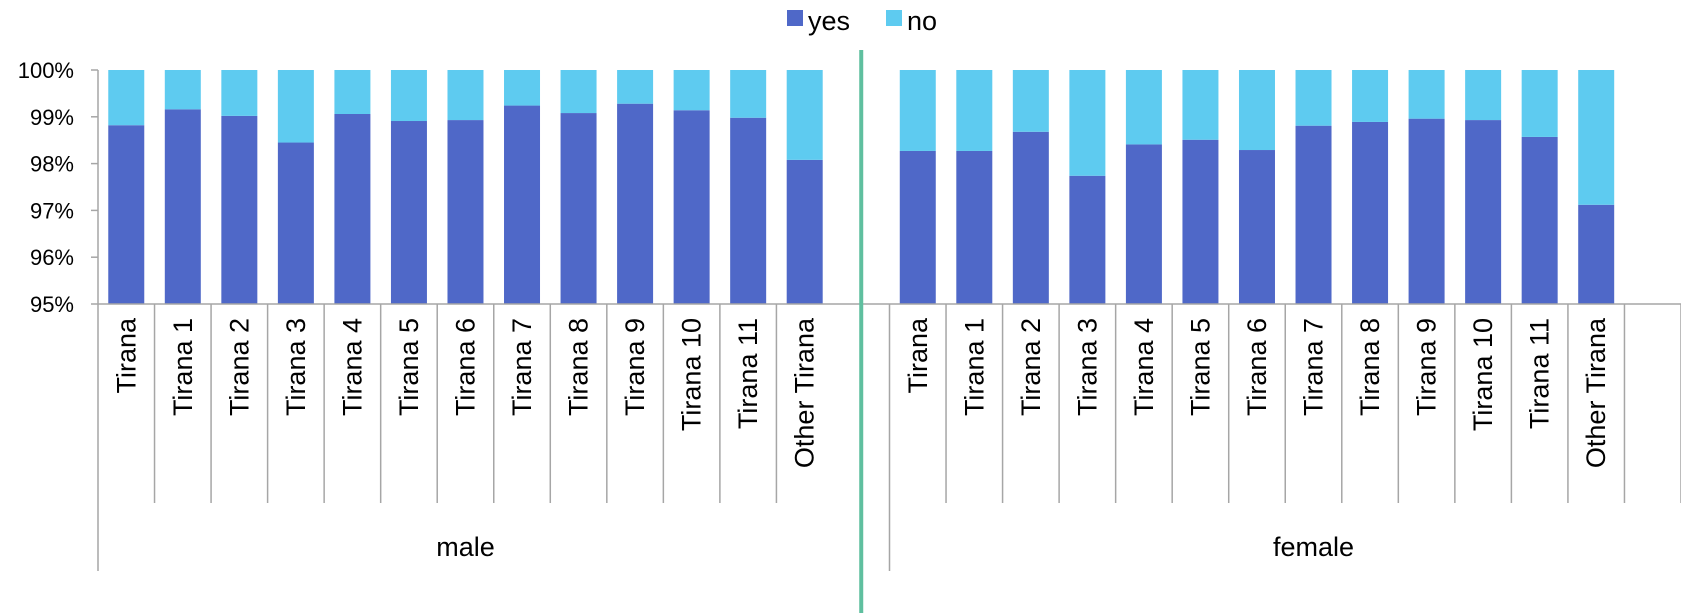 This screenshot has width=1681, height=613. What do you see at coordinates (52, 164) in the screenshot?
I see `y-tick-label: 98%` at bounding box center [52, 164].